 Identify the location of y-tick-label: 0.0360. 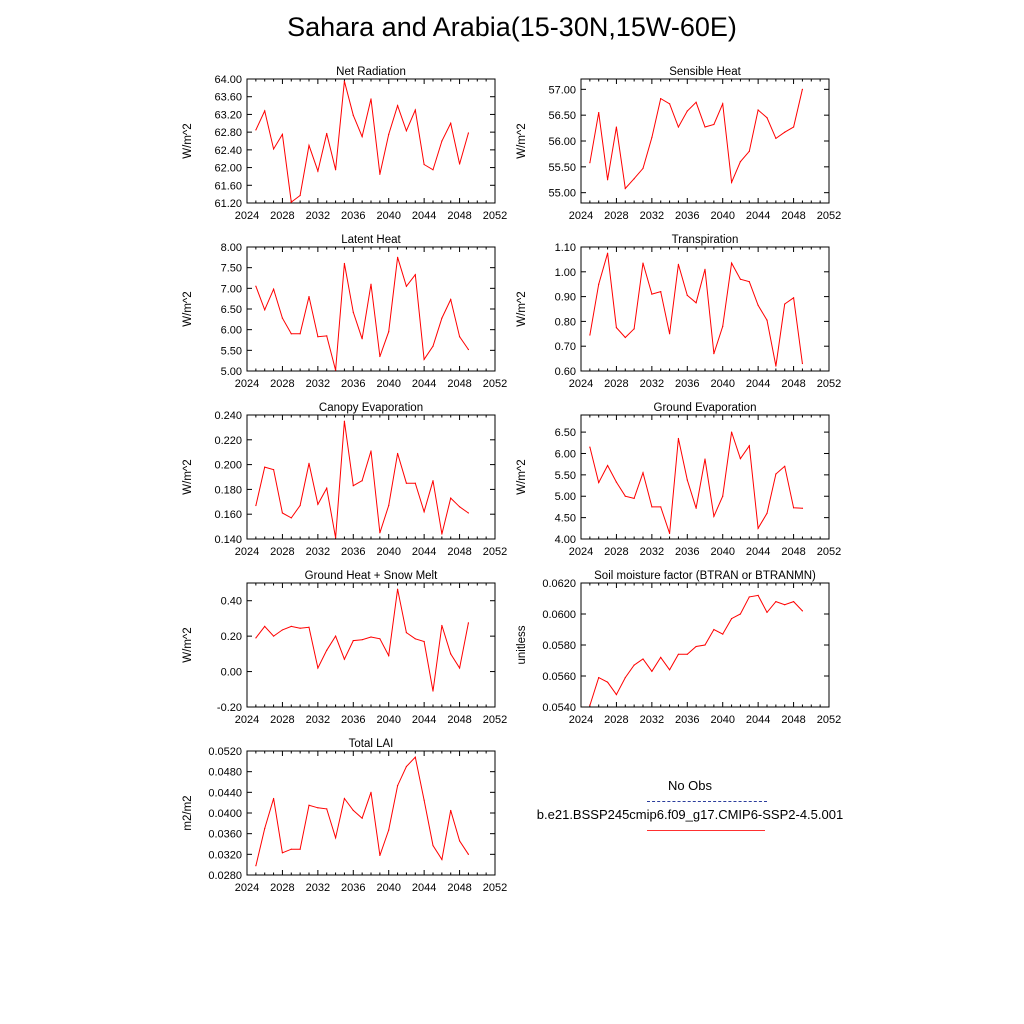
(225, 835).